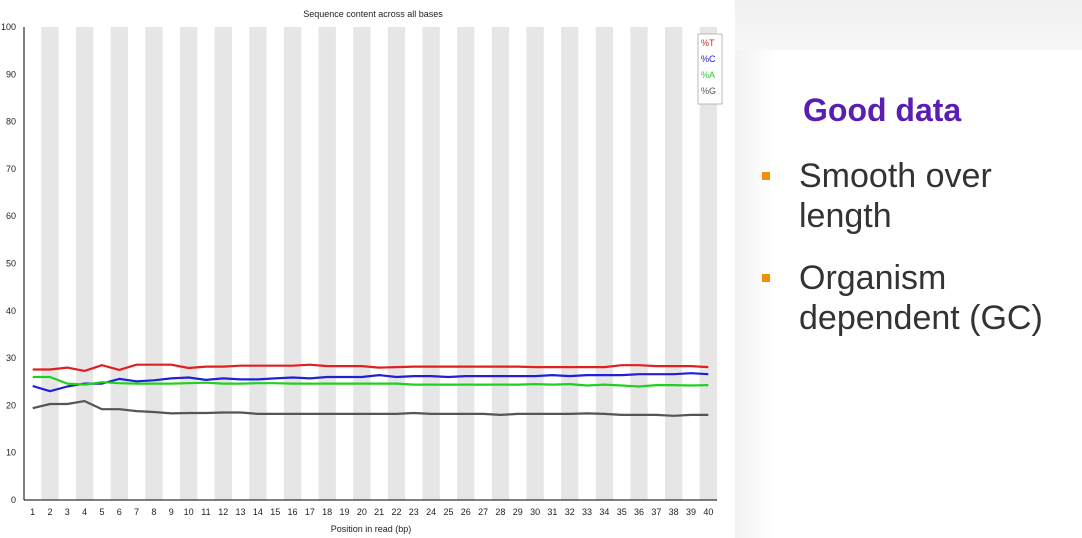 The width and height of the screenshot is (1082, 538). Describe the element at coordinates (11, 122) in the screenshot. I see `y-tick-label: 80` at that location.